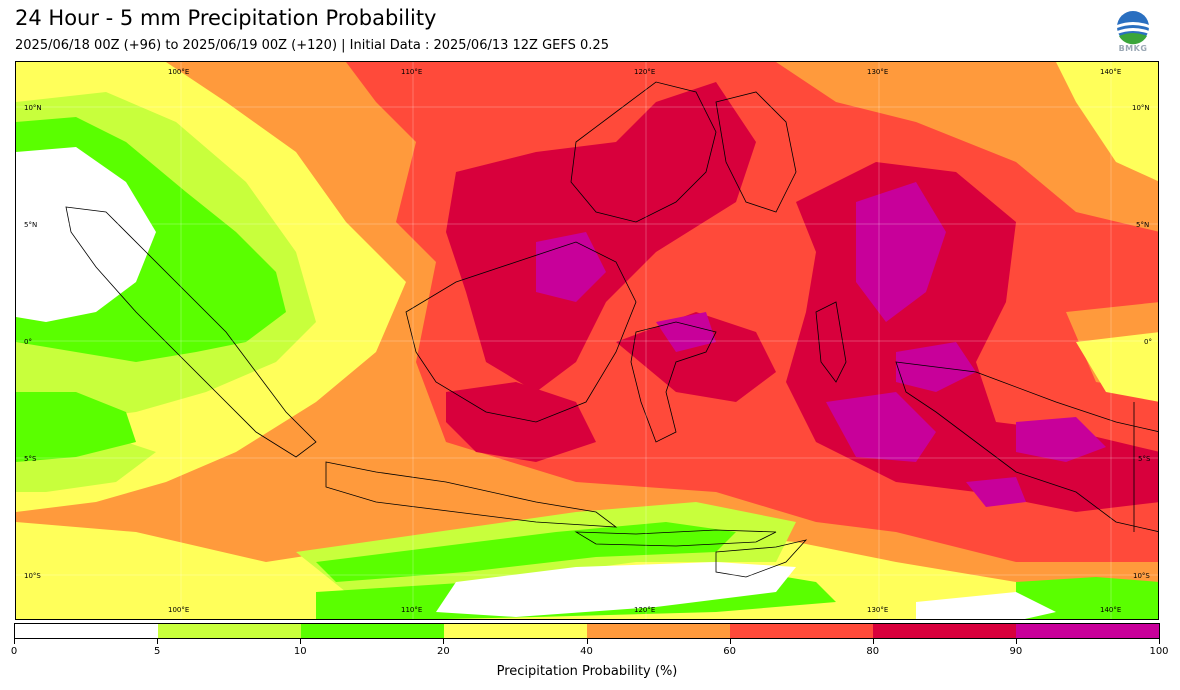 This screenshot has width=1180, height=690. Describe the element at coordinates (1133, 28) in the screenshot. I see `bmkg-logo-icon` at that location.